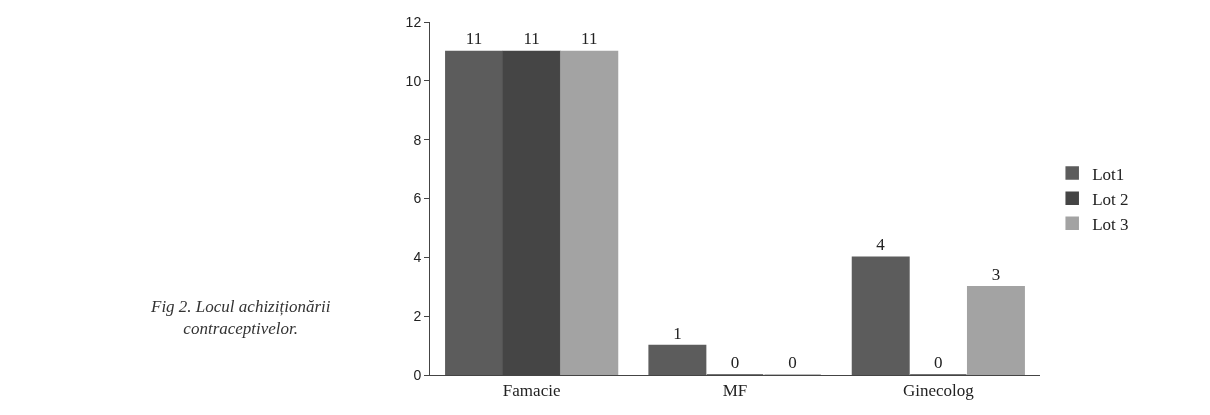  I want to click on y-tick-label: 4, so click(417, 257).